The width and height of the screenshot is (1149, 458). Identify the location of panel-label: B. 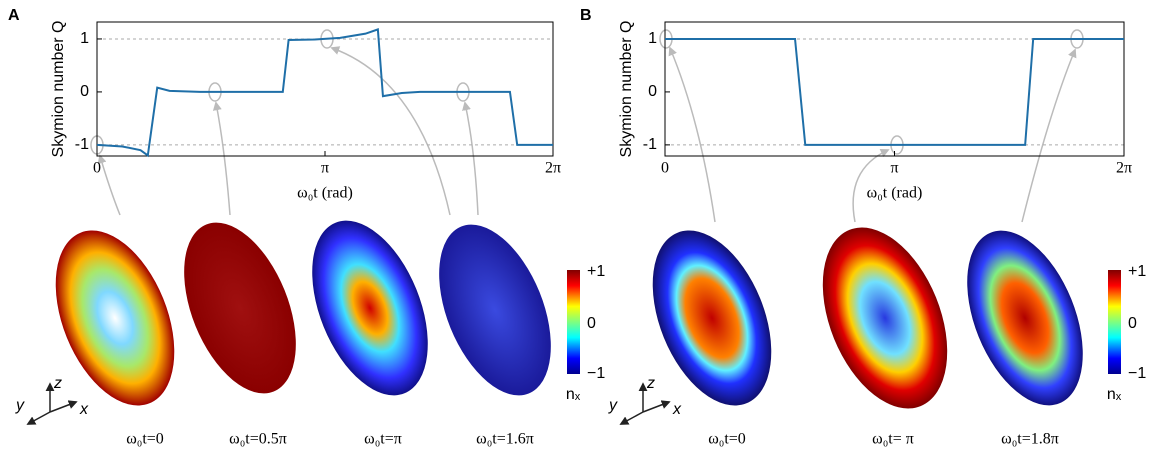
(586, 15).